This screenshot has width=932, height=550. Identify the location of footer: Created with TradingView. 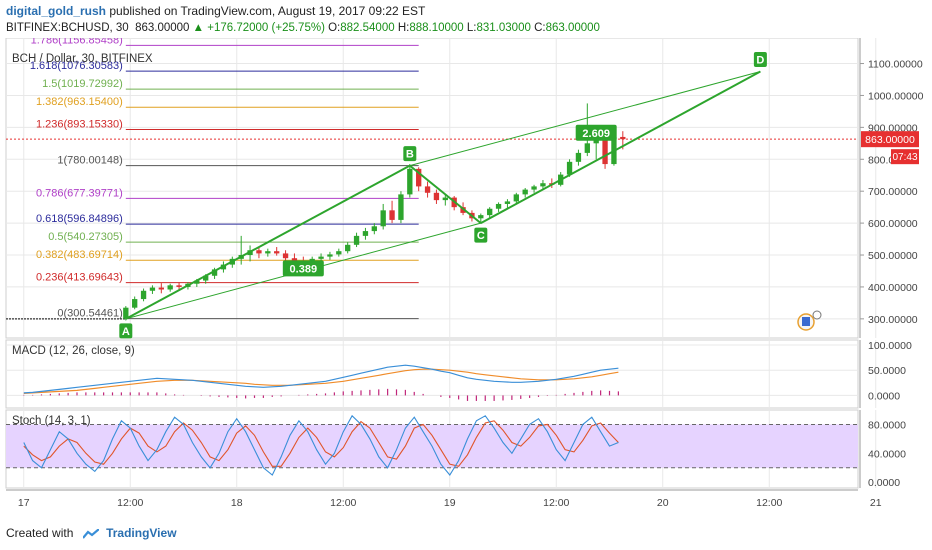
(91, 533).